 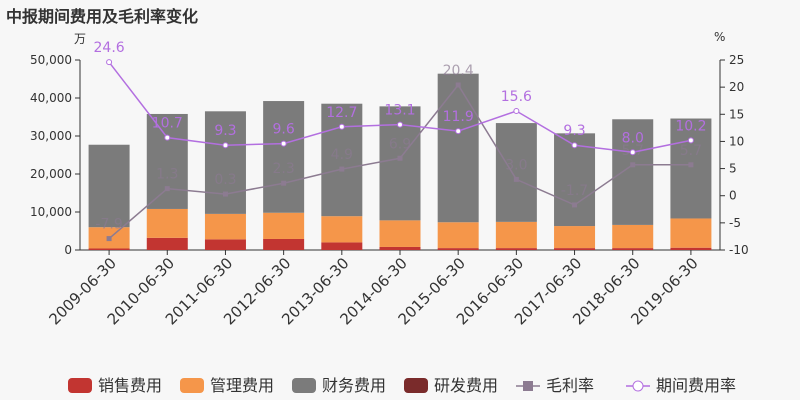 What do you see at coordinates (735, 223) in the screenshot?
I see `y-right-tick-label: -5` at bounding box center [735, 223].